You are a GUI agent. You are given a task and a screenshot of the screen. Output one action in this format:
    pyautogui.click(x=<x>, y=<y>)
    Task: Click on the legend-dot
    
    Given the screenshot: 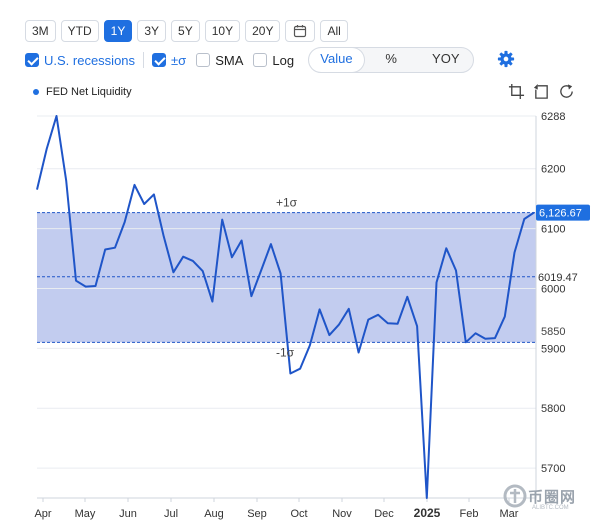 What is the action you would take?
    pyautogui.click(x=36, y=92)
    